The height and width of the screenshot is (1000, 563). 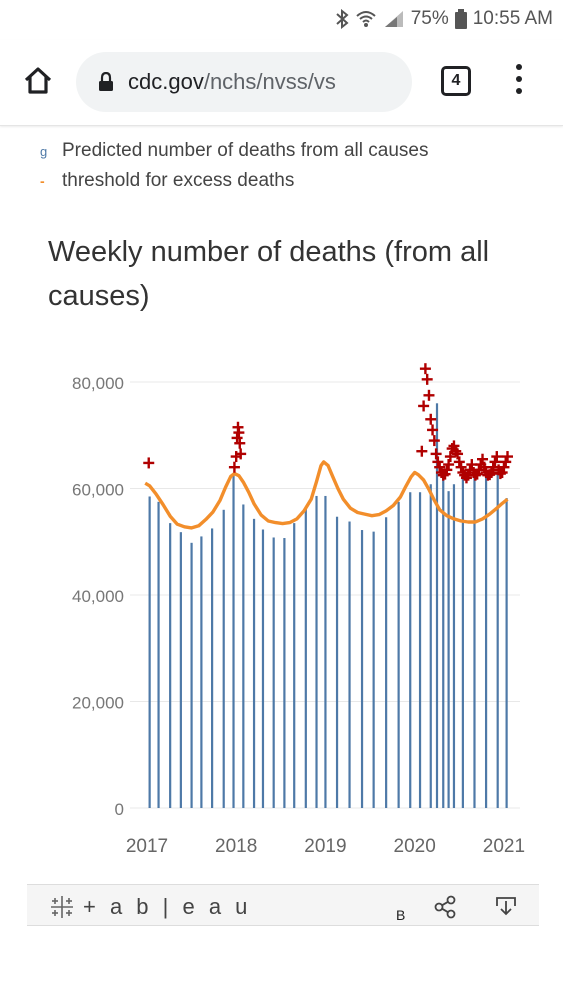 What do you see at coordinates (325, 846) in the screenshot?
I see `x-tick-label: 2019` at bounding box center [325, 846].